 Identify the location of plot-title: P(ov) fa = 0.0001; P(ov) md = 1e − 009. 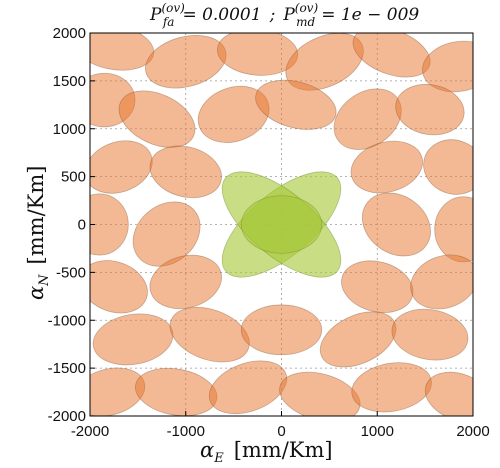
(284, 15).